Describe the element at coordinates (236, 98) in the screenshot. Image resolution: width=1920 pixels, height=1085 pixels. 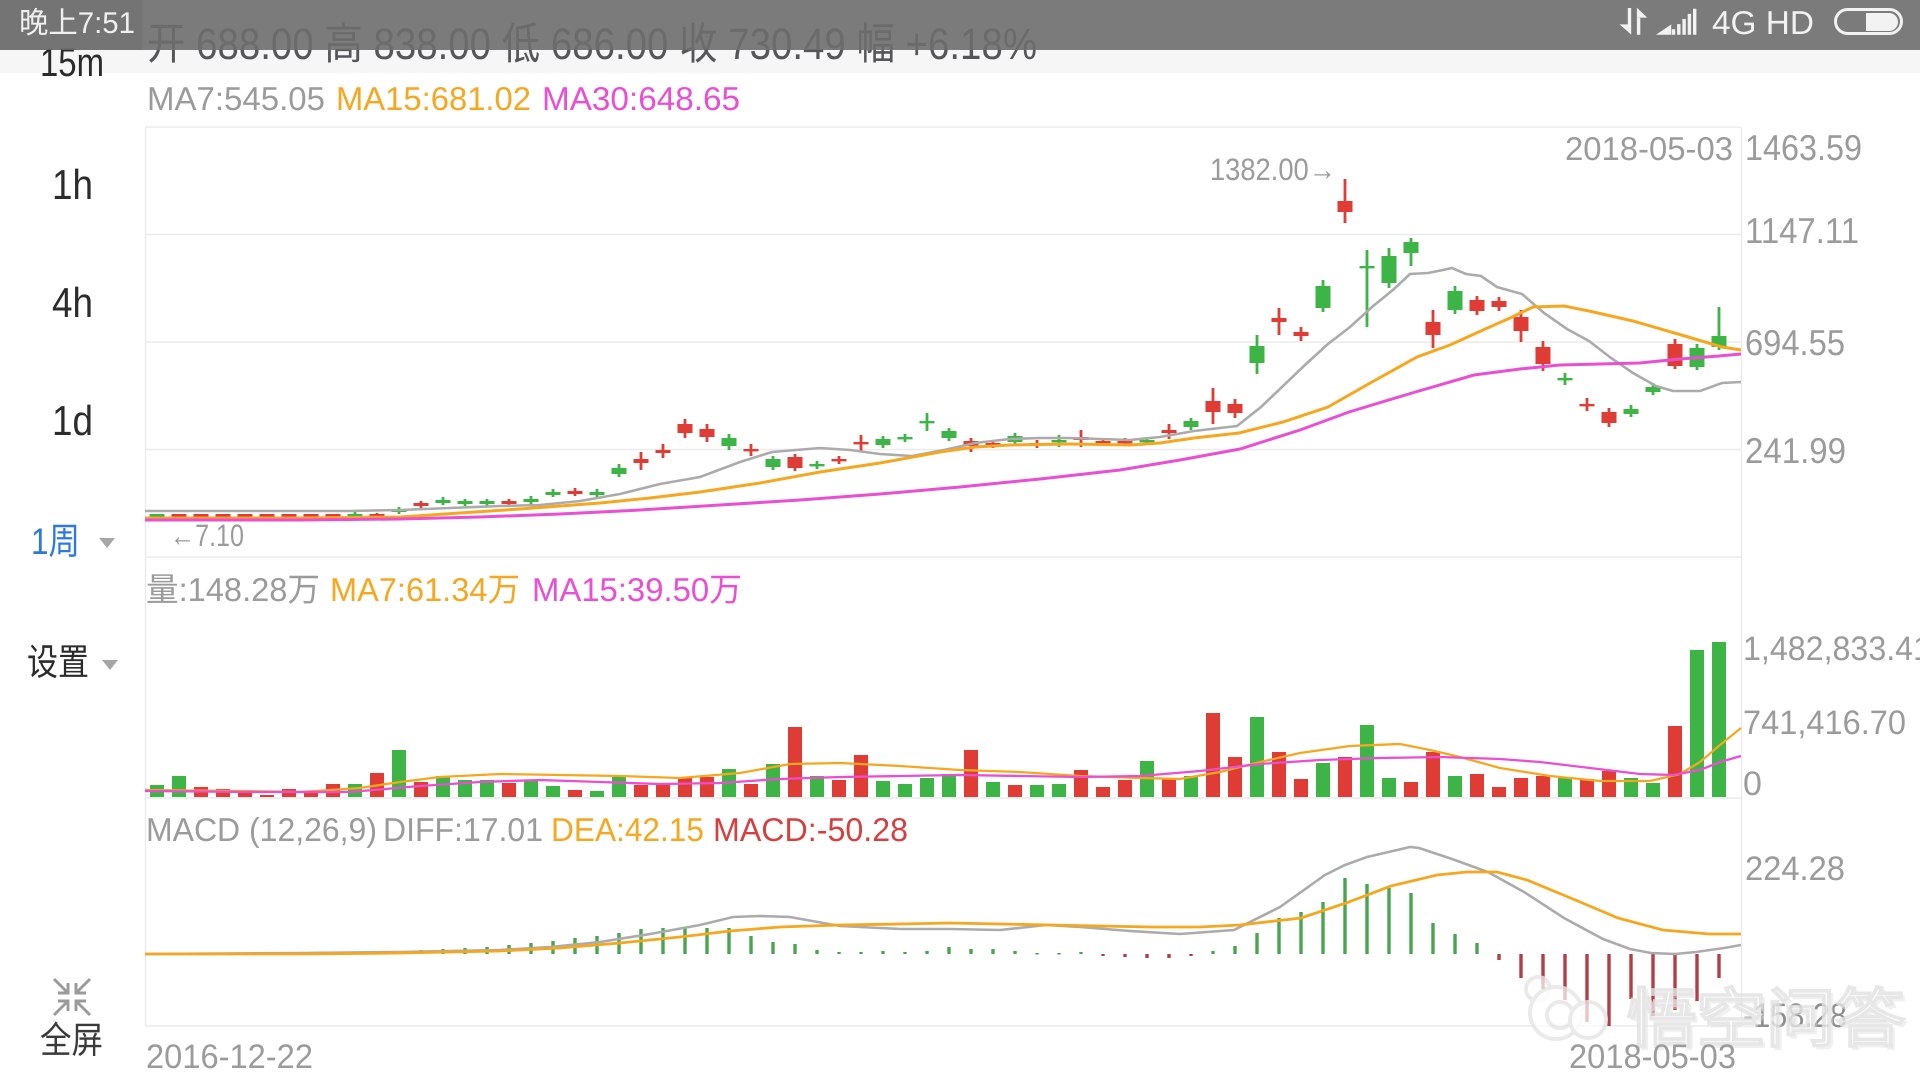
I see `svg-text: MA7:545.05` at that location.